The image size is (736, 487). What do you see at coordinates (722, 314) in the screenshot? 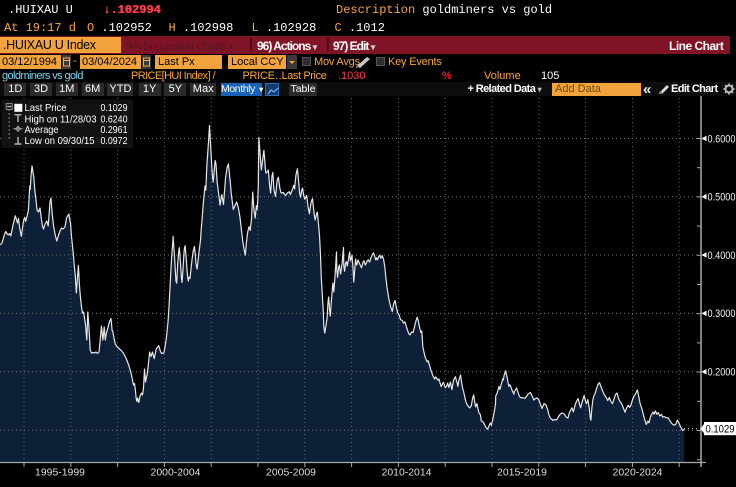
I see `svg-text: 0.3000` at bounding box center [722, 314].